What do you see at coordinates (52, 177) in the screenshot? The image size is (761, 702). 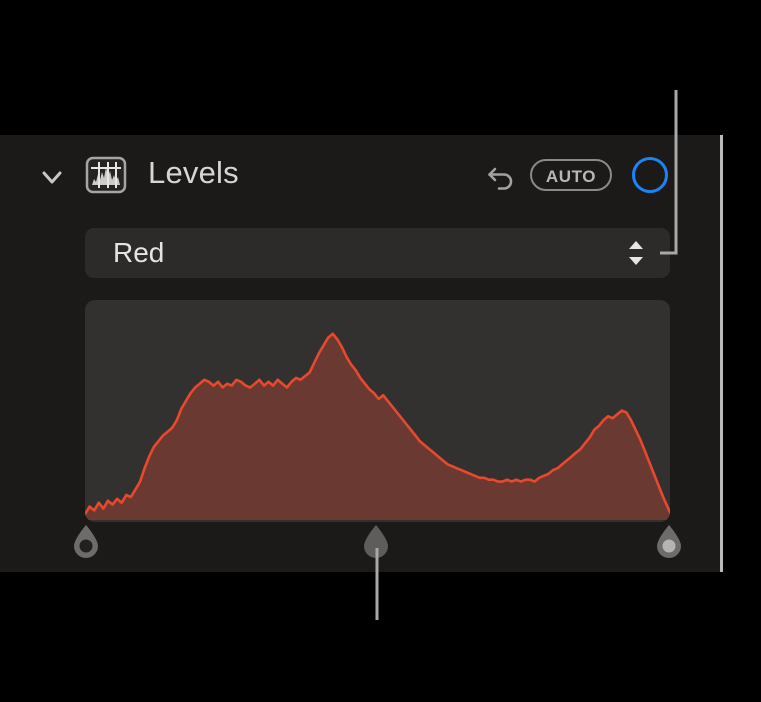 I see `chevron-down-icon` at bounding box center [52, 177].